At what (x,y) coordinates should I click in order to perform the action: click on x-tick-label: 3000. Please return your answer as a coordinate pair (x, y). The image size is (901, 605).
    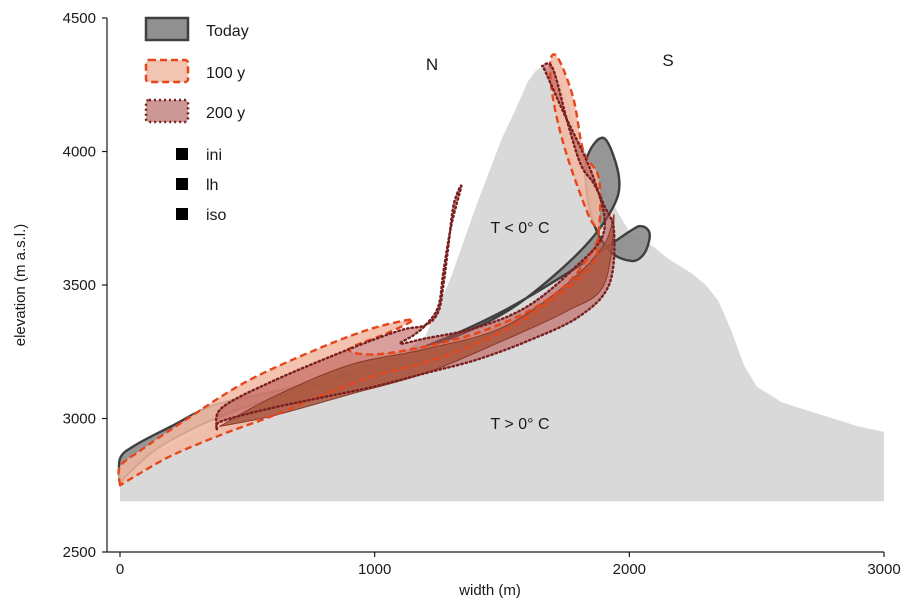
    Looking at the image, I should click on (883, 569).